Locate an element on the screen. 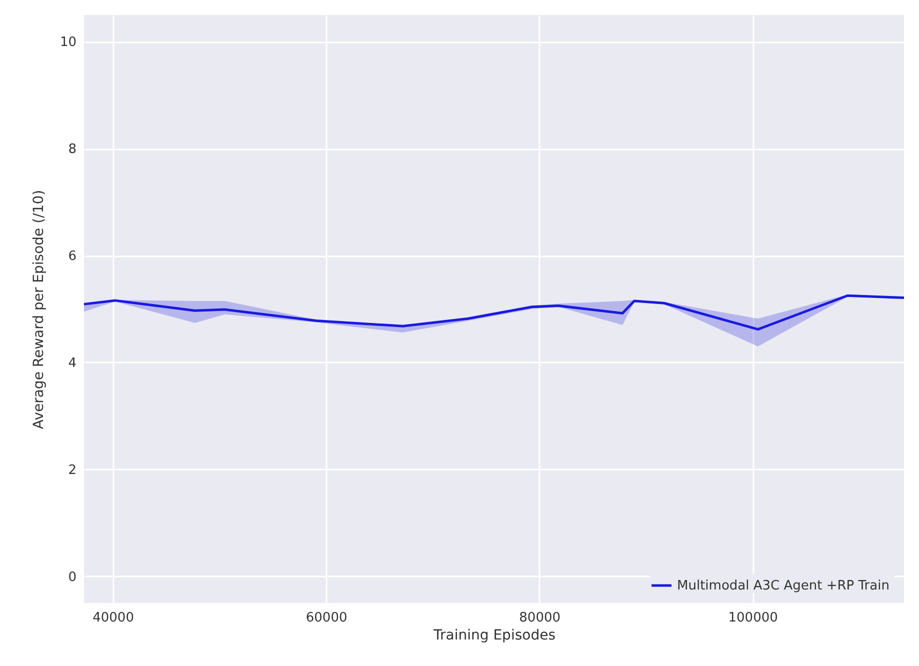  y-tick-label: 10 is located at coordinates (68, 42).